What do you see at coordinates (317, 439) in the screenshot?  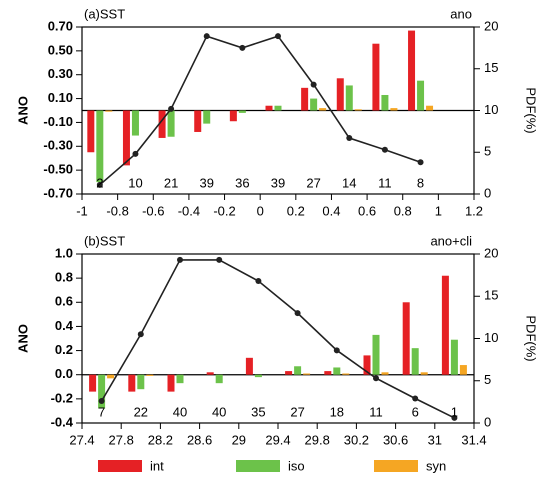 I see `x-tick-label: 29.8` at bounding box center [317, 439].